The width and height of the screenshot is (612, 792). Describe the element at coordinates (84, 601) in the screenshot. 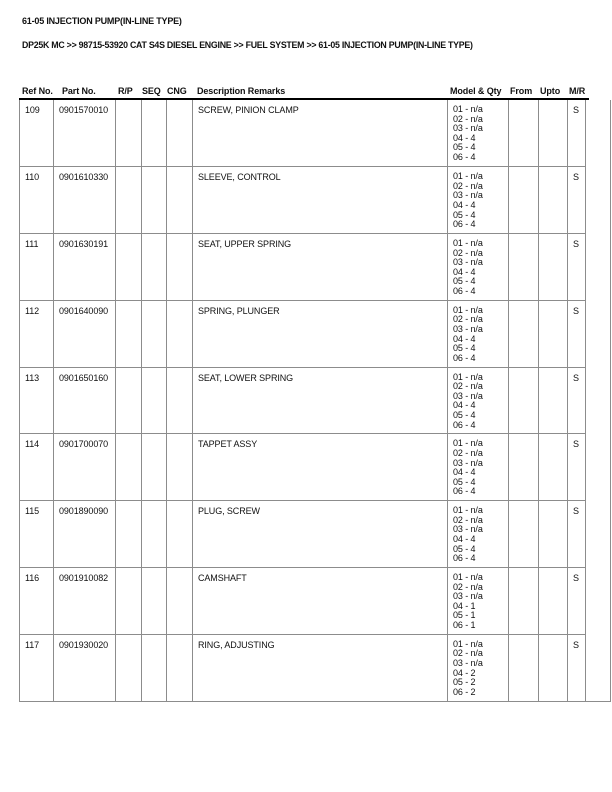

I see `cell-part-no: 0901910082` at that location.